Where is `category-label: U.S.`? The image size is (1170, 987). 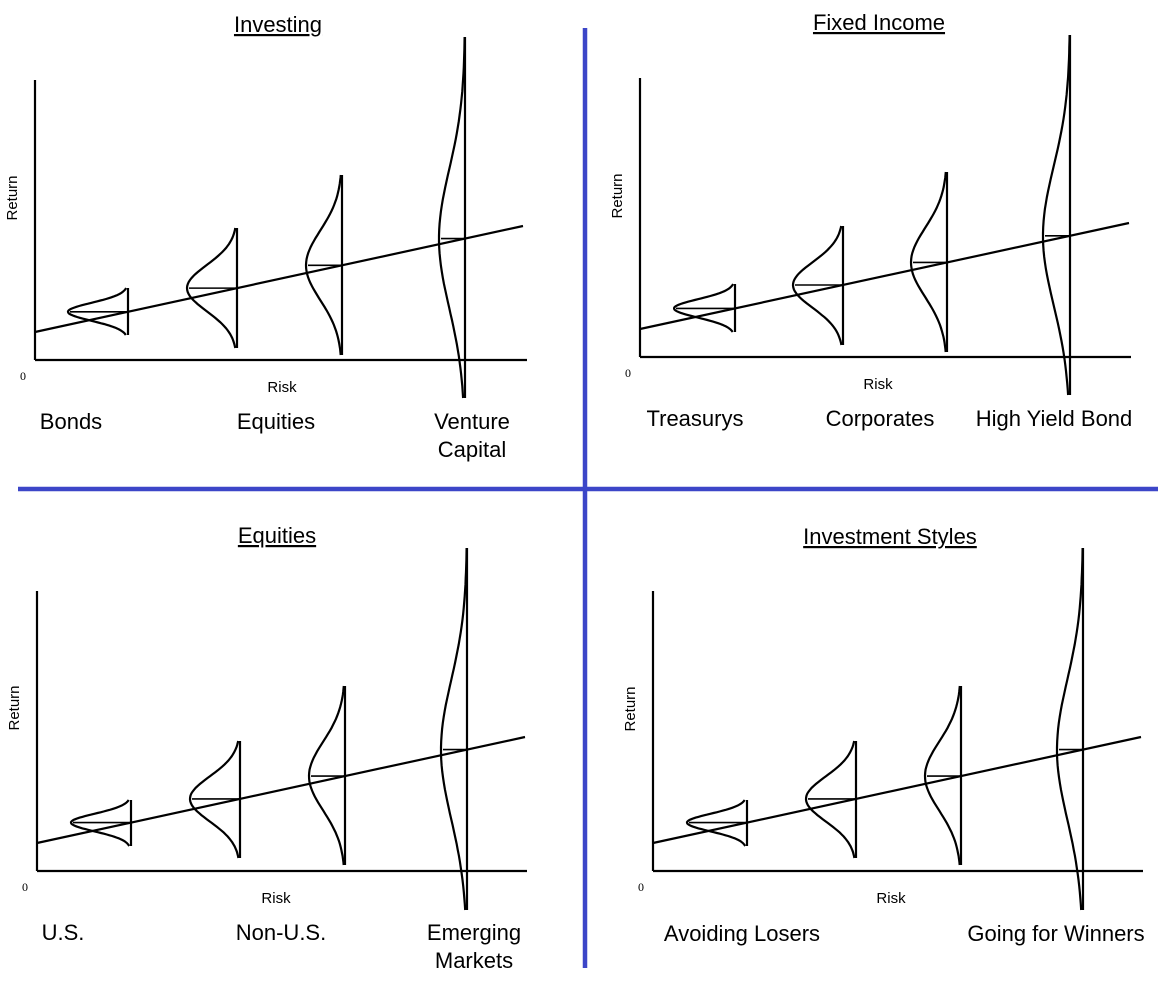 category-label: U.S. is located at coordinates (63, 932).